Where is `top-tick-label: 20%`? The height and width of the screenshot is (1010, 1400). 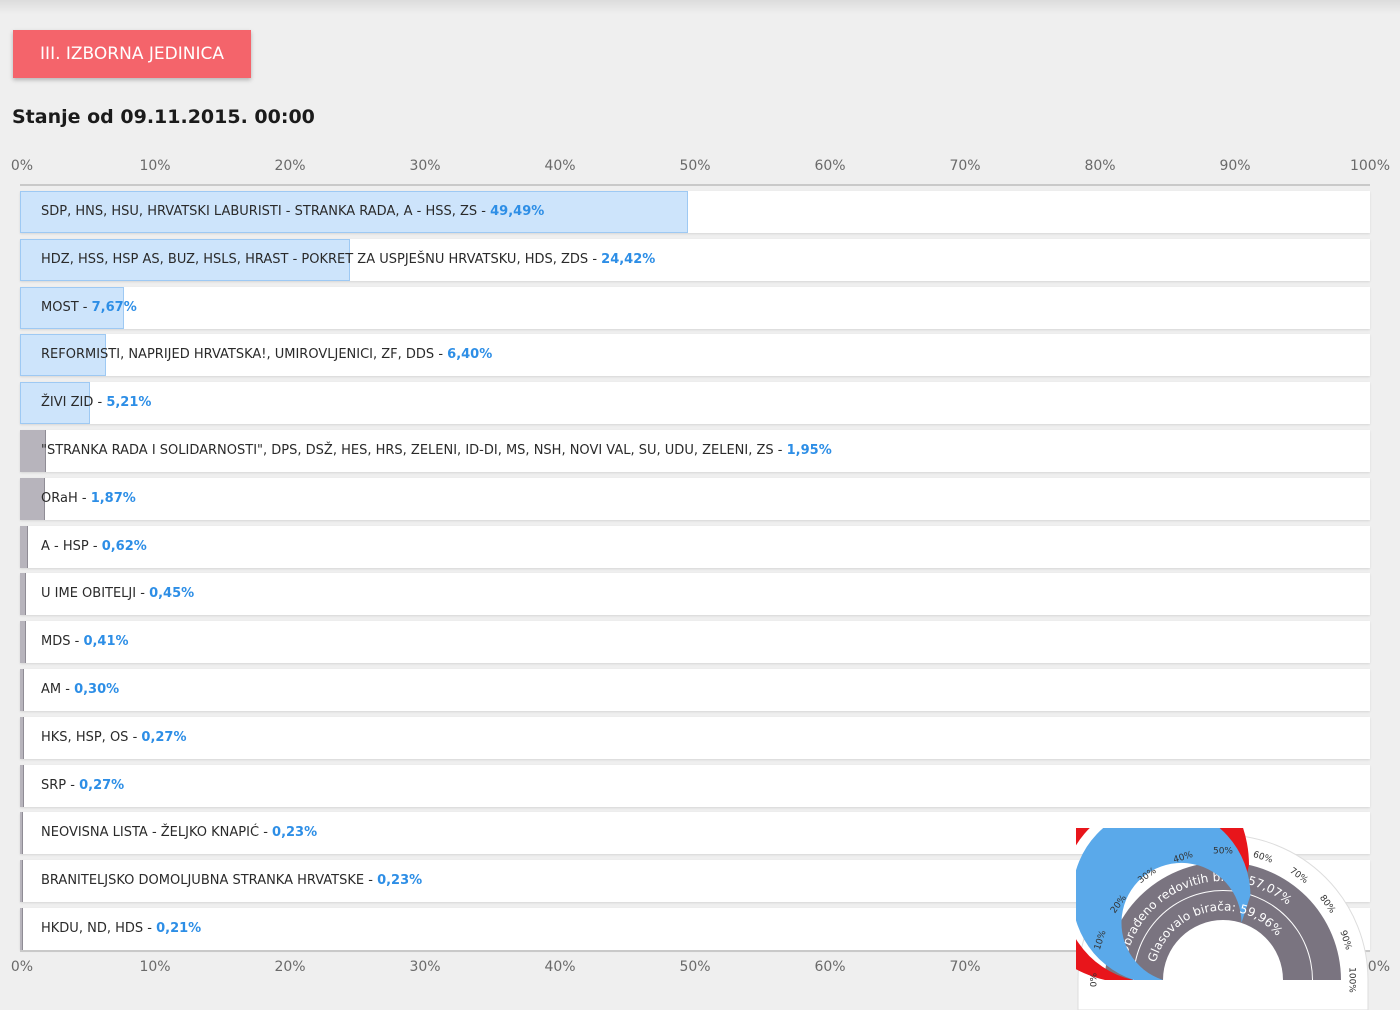 top-tick-label: 20% is located at coordinates (290, 166).